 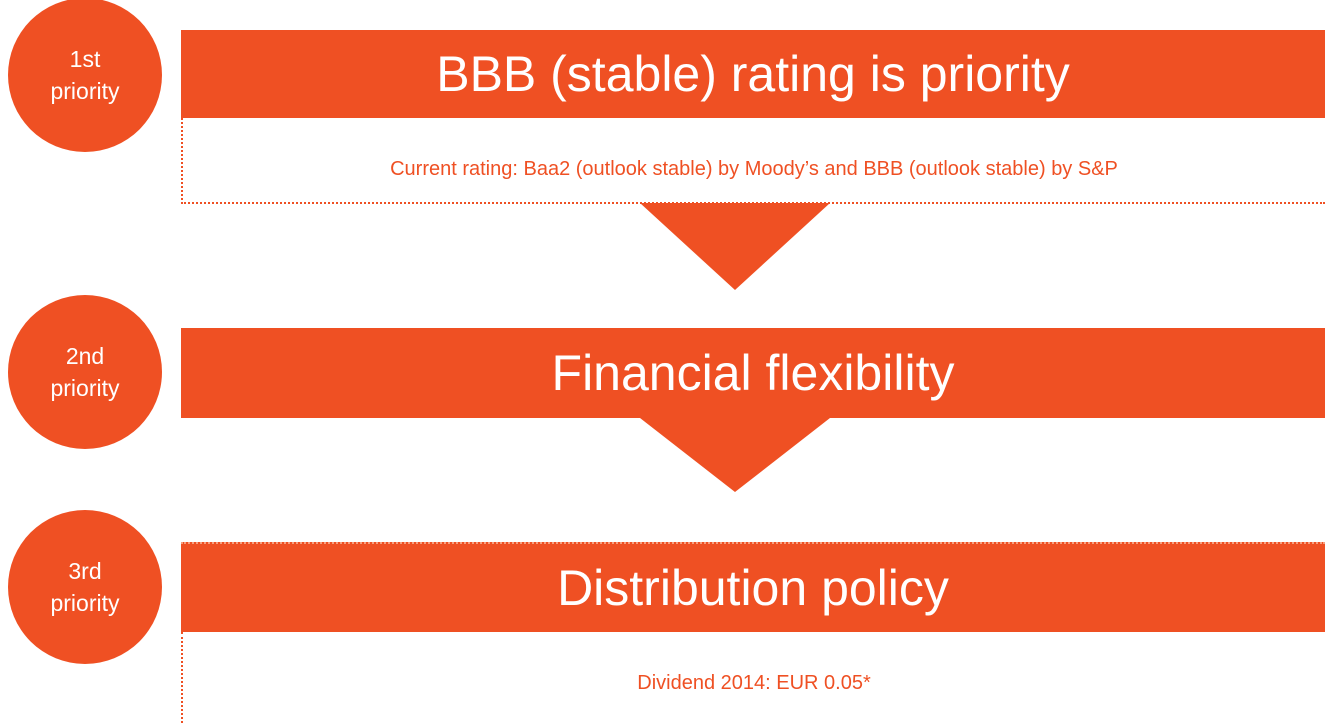 What do you see at coordinates (85, 372) in the screenshot?
I see `priority-badge: 2nd priority` at bounding box center [85, 372].